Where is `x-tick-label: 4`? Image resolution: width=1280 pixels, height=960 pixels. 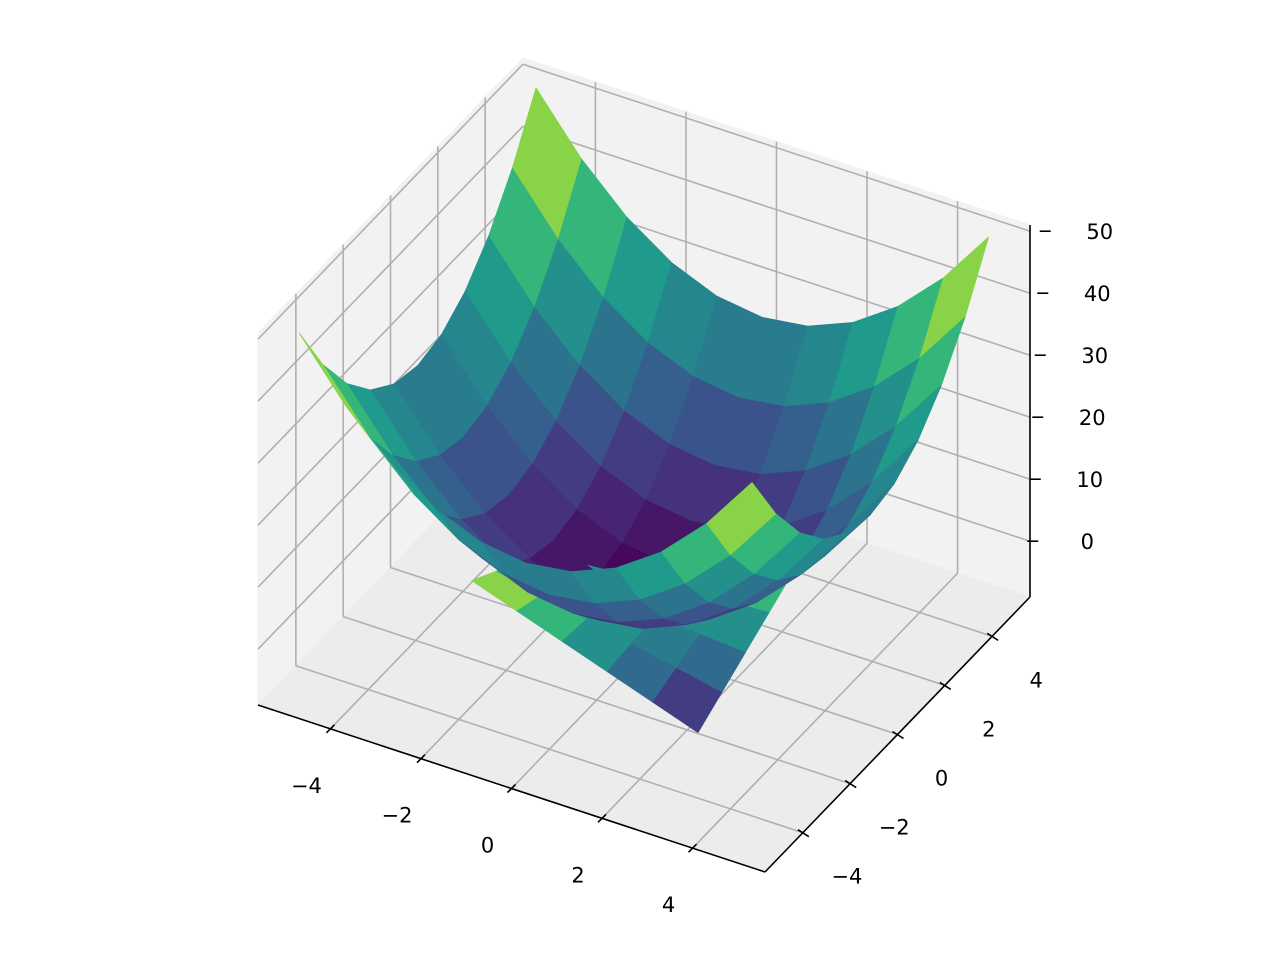
x-tick-label: 4 is located at coordinates (668, 905).